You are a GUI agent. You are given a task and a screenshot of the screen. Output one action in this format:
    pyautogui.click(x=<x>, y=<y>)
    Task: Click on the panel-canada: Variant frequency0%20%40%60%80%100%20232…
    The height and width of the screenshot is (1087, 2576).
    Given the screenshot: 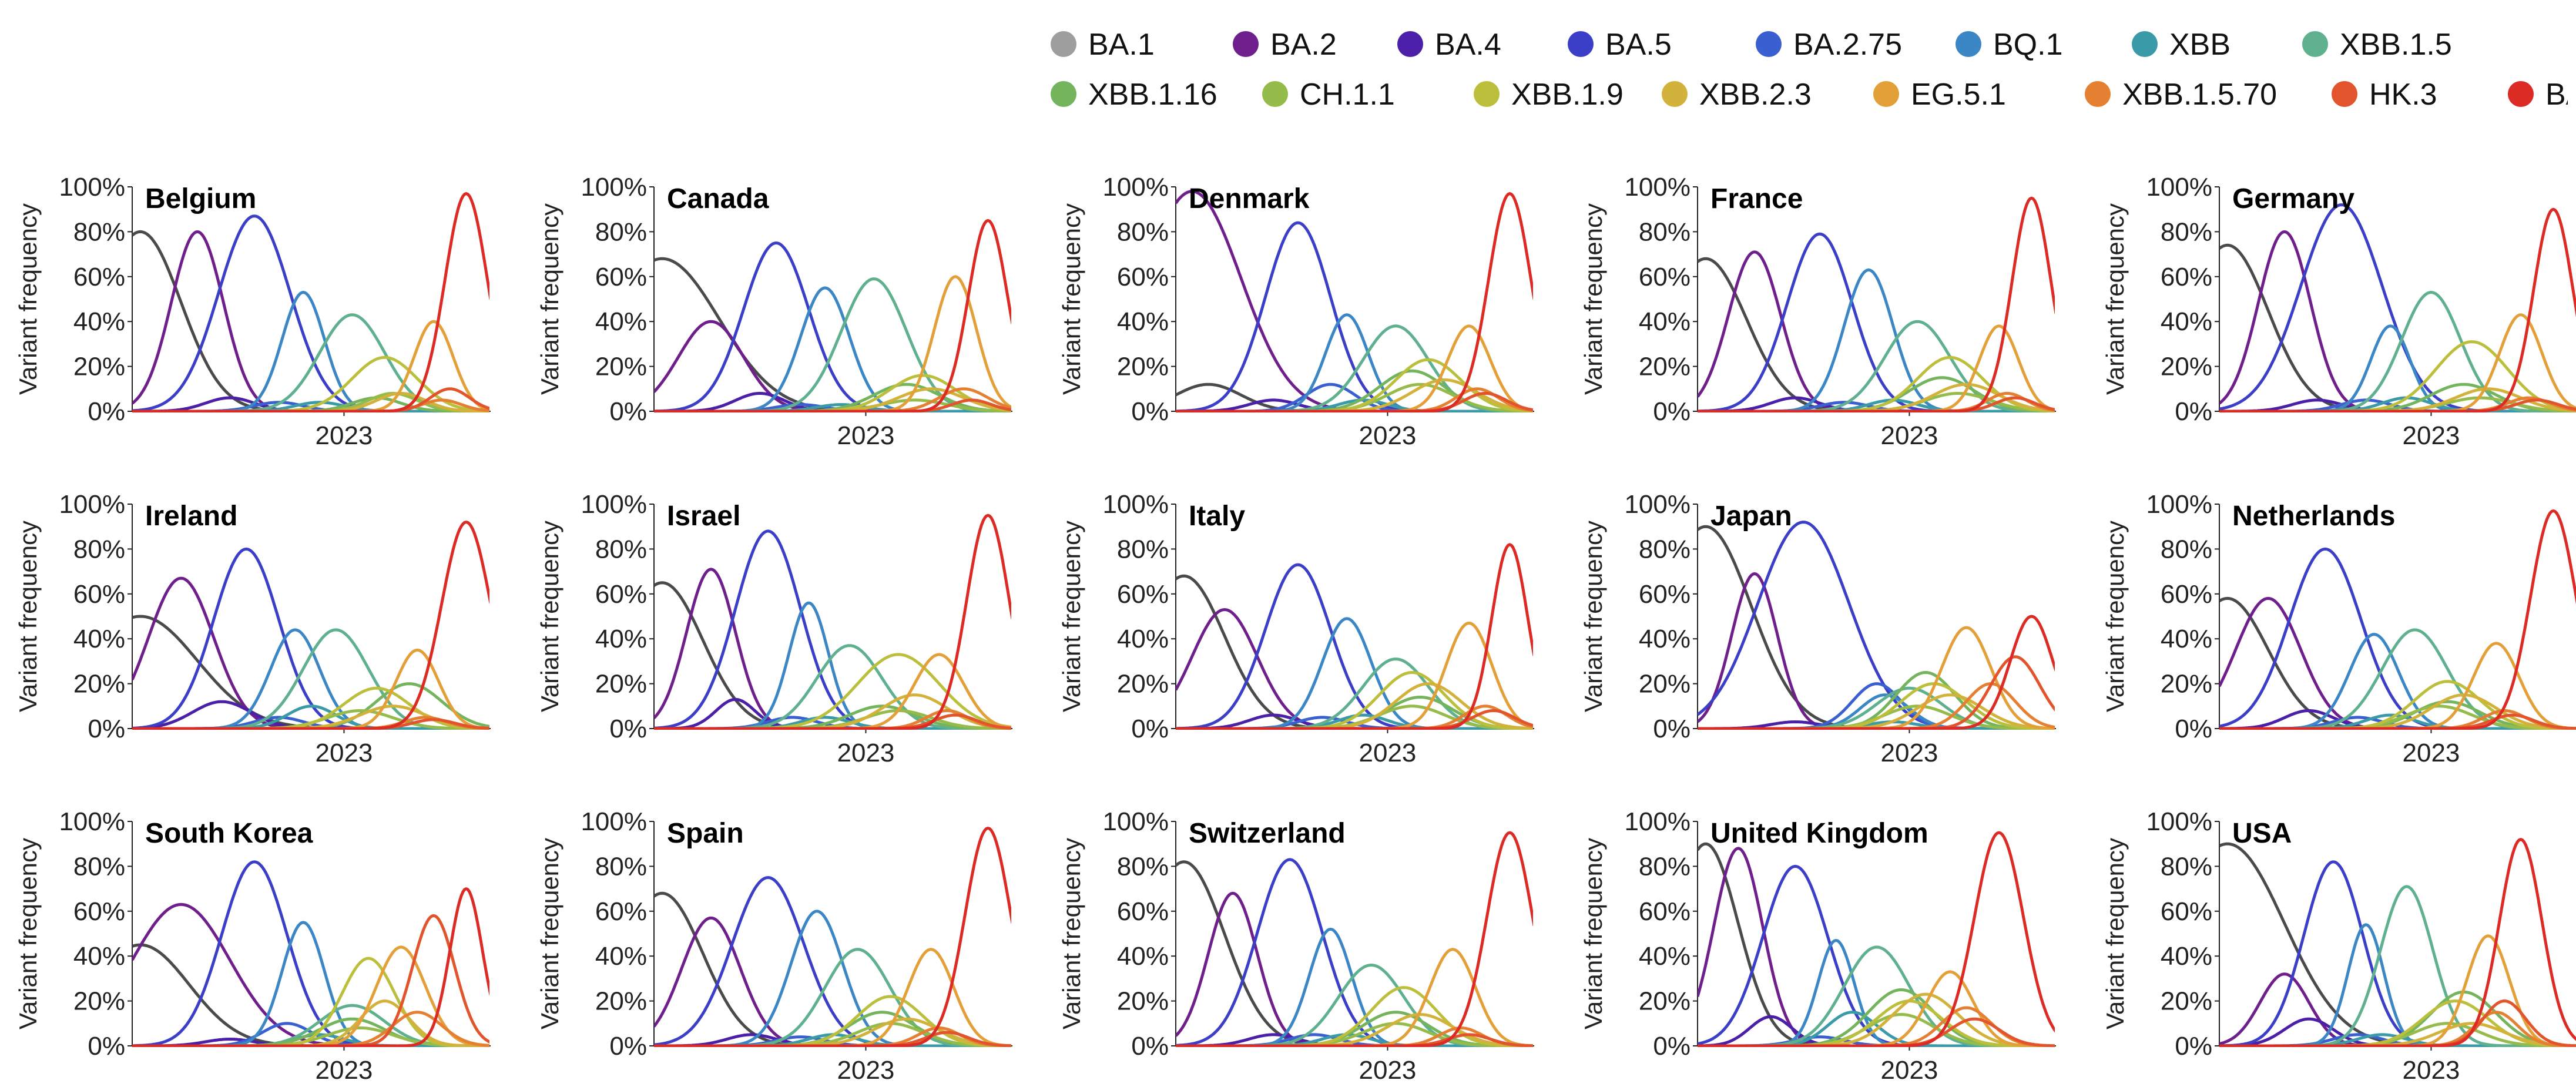 What is the action you would take?
    pyautogui.click(x=774, y=311)
    